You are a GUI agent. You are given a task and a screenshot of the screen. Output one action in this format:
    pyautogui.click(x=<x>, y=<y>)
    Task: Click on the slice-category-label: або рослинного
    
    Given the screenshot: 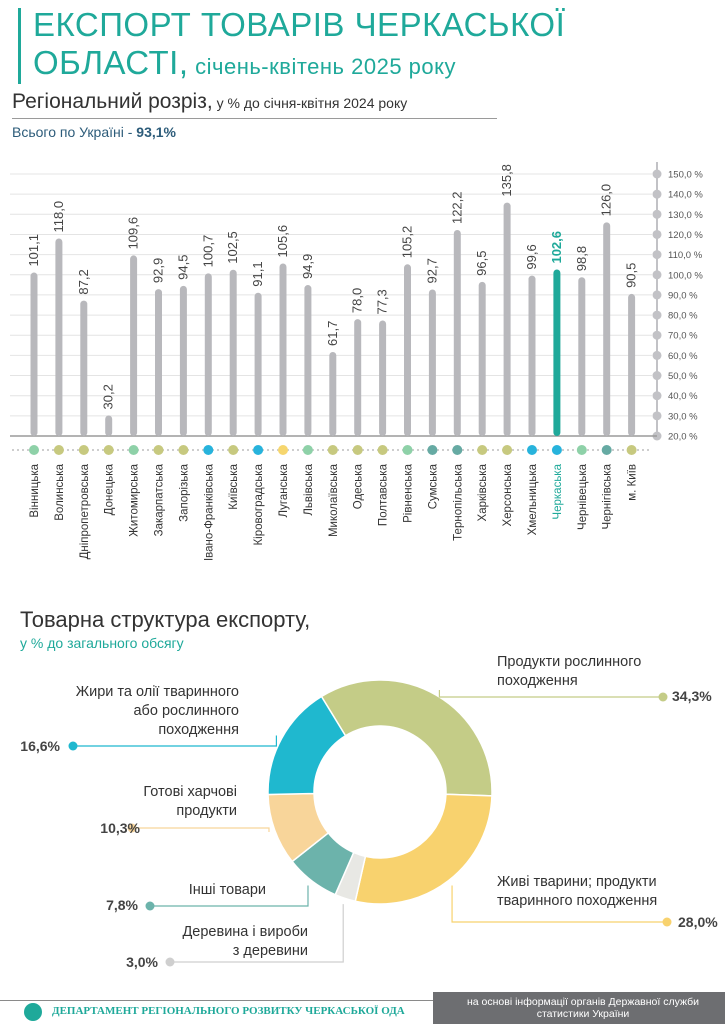 What is the action you would take?
    pyautogui.click(x=186, y=711)
    